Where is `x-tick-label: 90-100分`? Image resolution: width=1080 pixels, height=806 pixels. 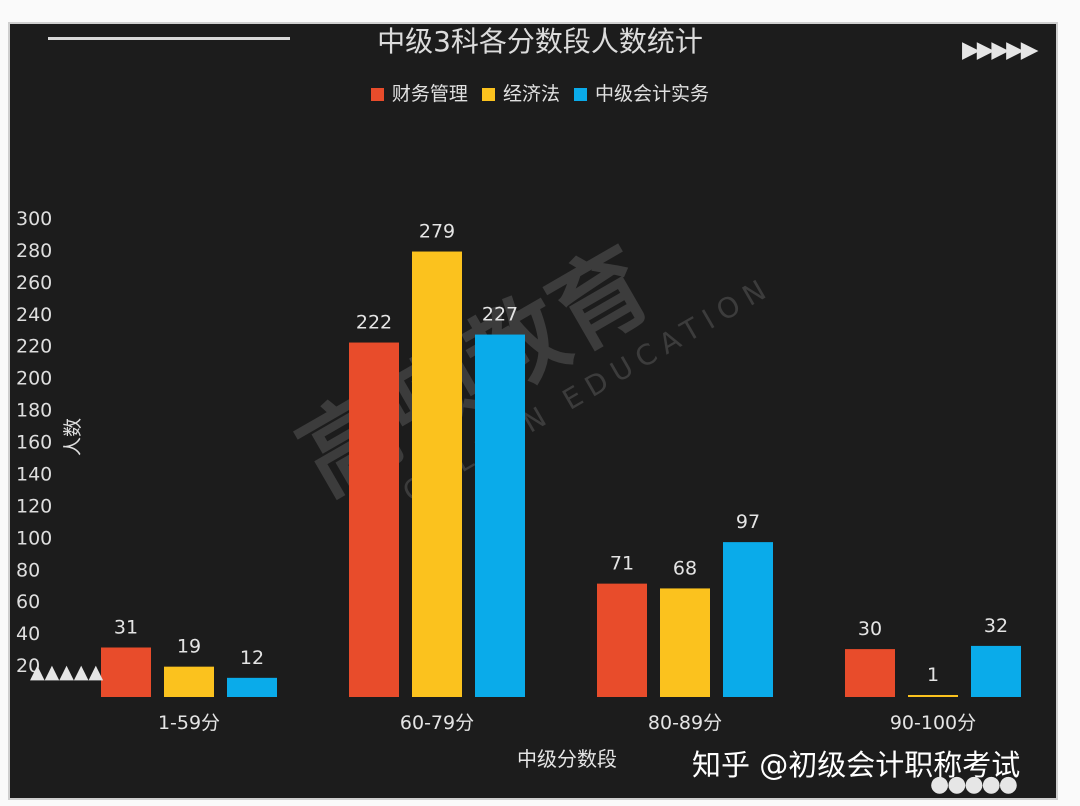 x-tick-label: 90-100分 is located at coordinates (933, 723).